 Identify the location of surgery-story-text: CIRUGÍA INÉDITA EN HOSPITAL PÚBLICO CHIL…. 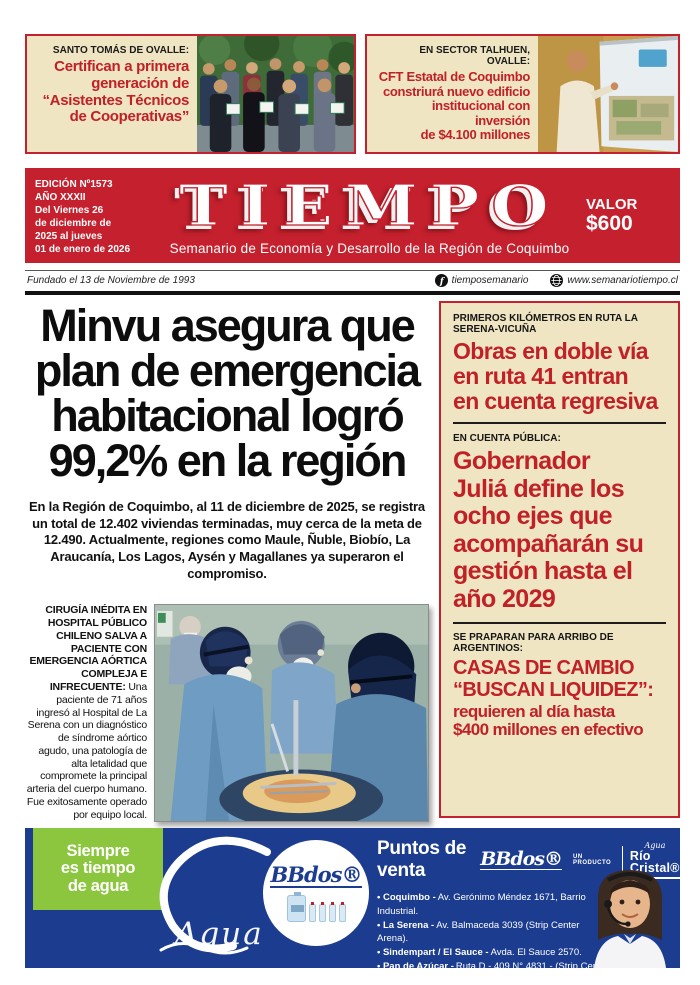
(86, 713).